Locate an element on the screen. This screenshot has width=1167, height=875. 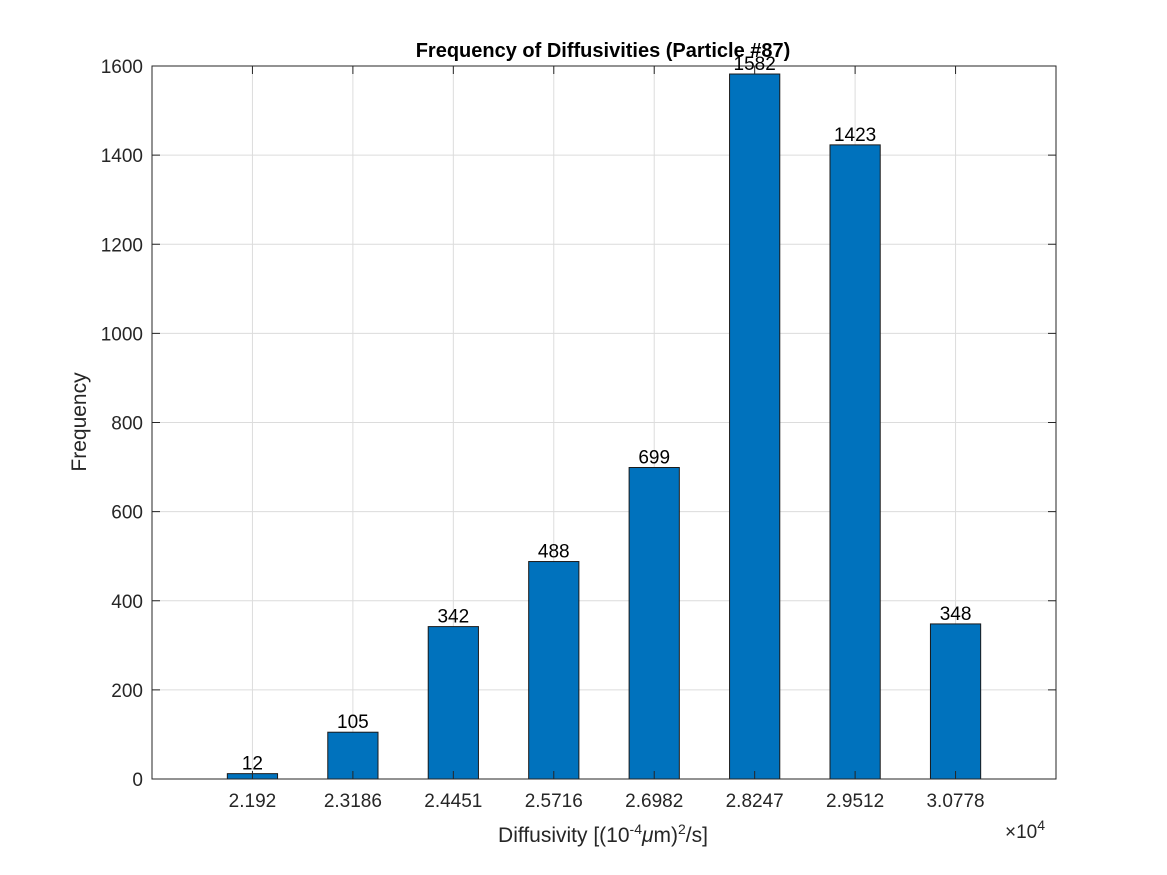
x-tick-label: 3.0778 is located at coordinates (955, 801).